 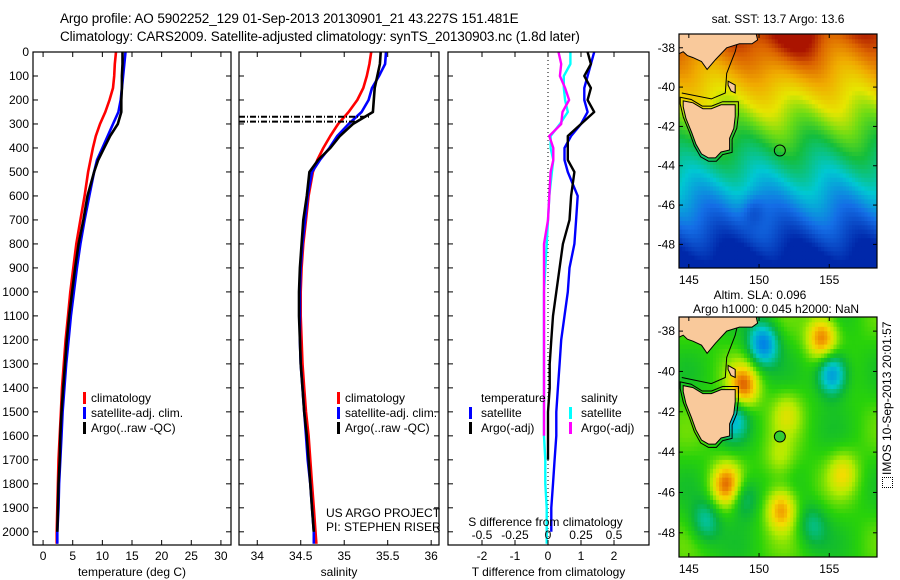 I want to click on salinity-legend-label: climatology, so click(x=375, y=398).